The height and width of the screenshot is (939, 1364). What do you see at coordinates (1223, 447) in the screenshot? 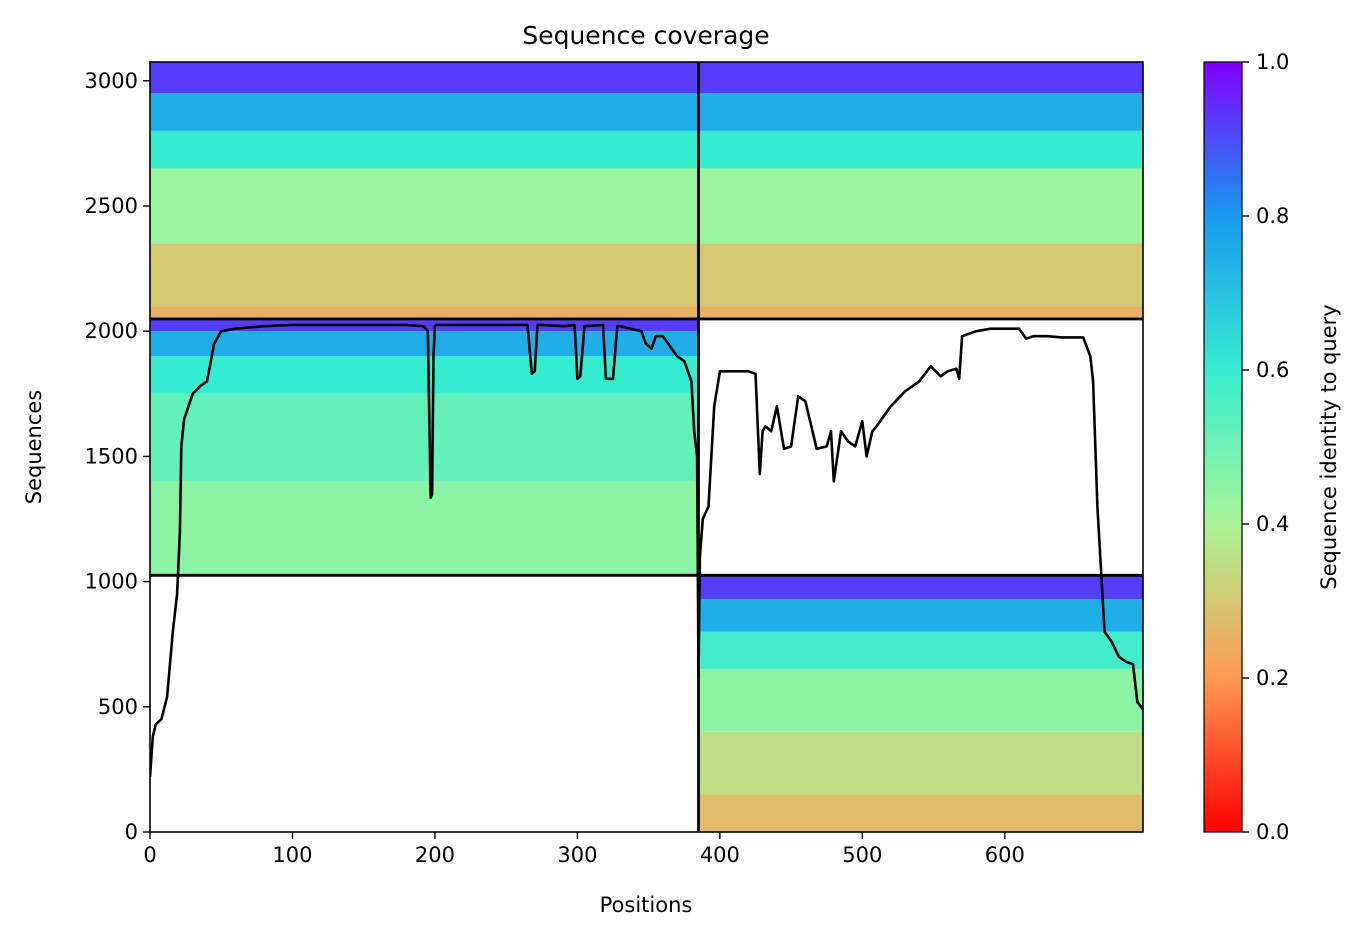
I see `colorbar` at bounding box center [1223, 447].